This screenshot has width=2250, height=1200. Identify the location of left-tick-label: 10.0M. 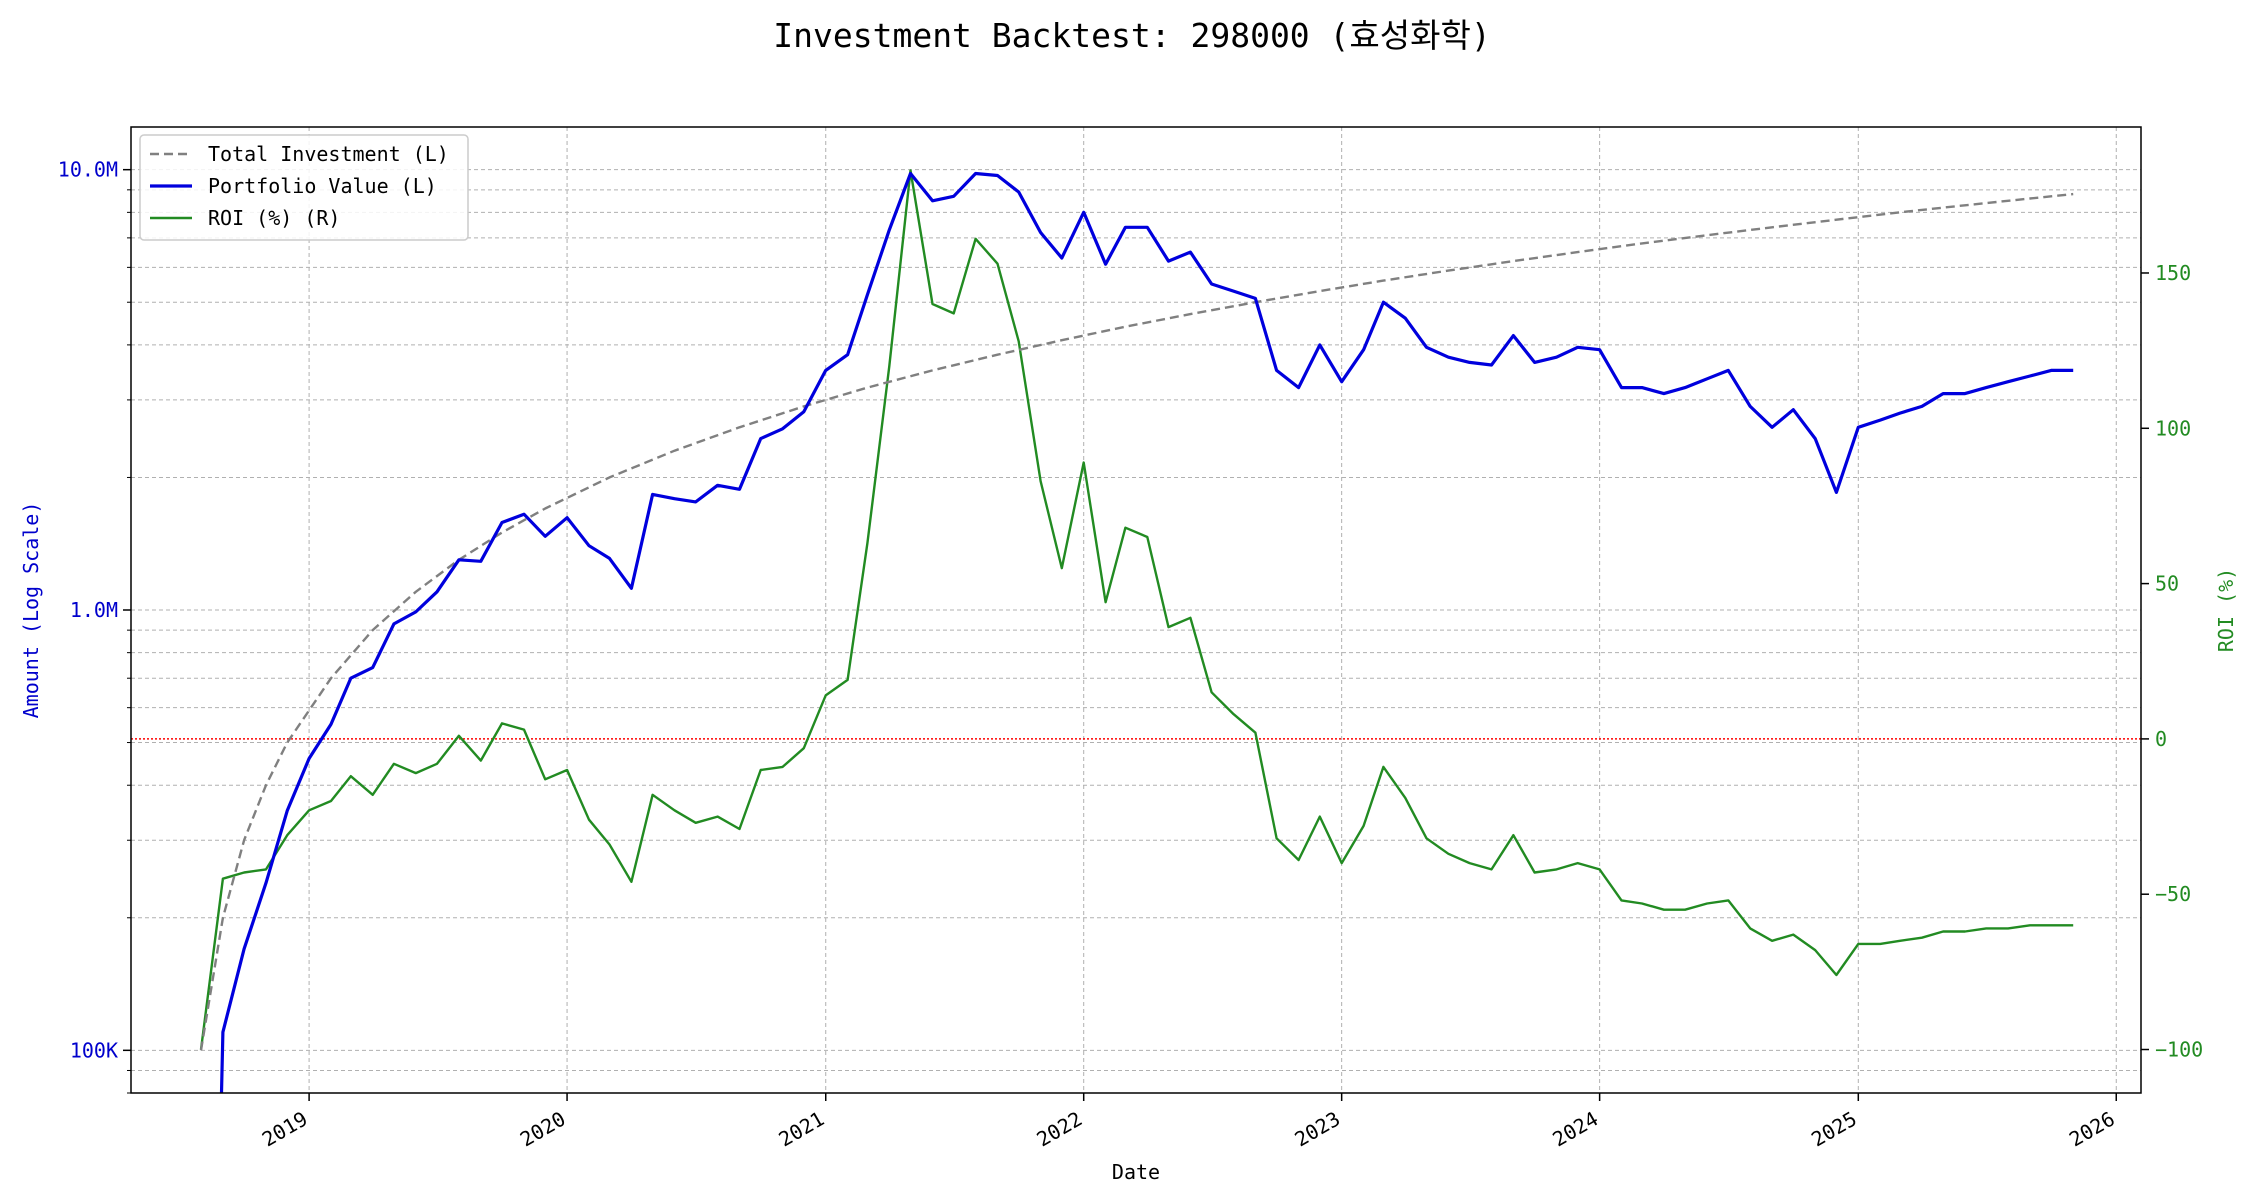
(88, 170).